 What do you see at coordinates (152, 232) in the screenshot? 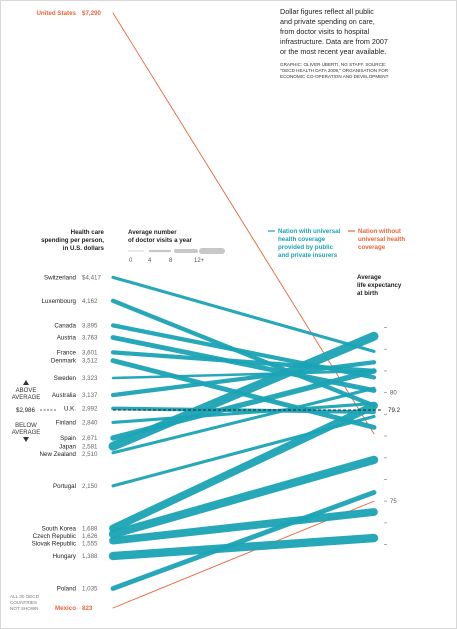
I see `visits-header-line-1: Average number` at bounding box center [152, 232].